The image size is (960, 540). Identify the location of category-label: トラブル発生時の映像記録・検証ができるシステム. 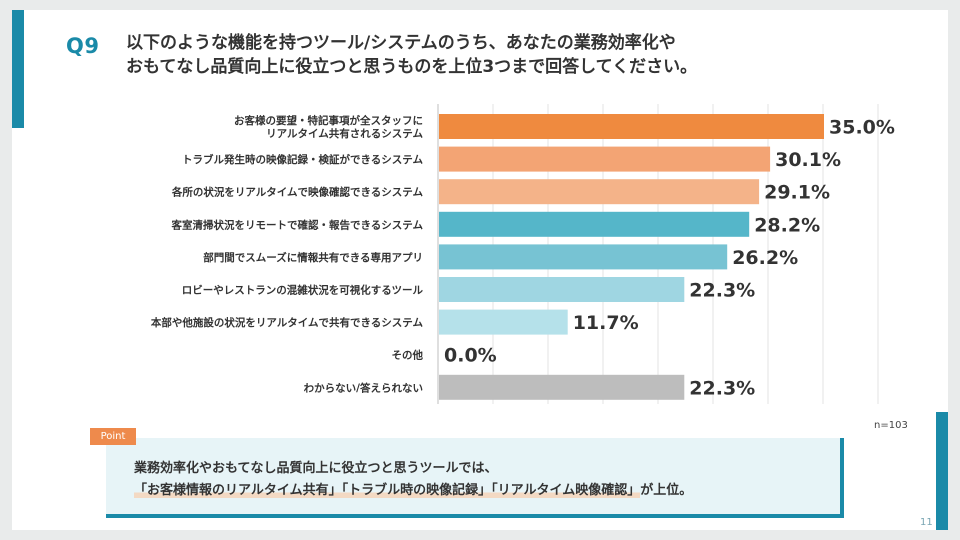
(302, 159).